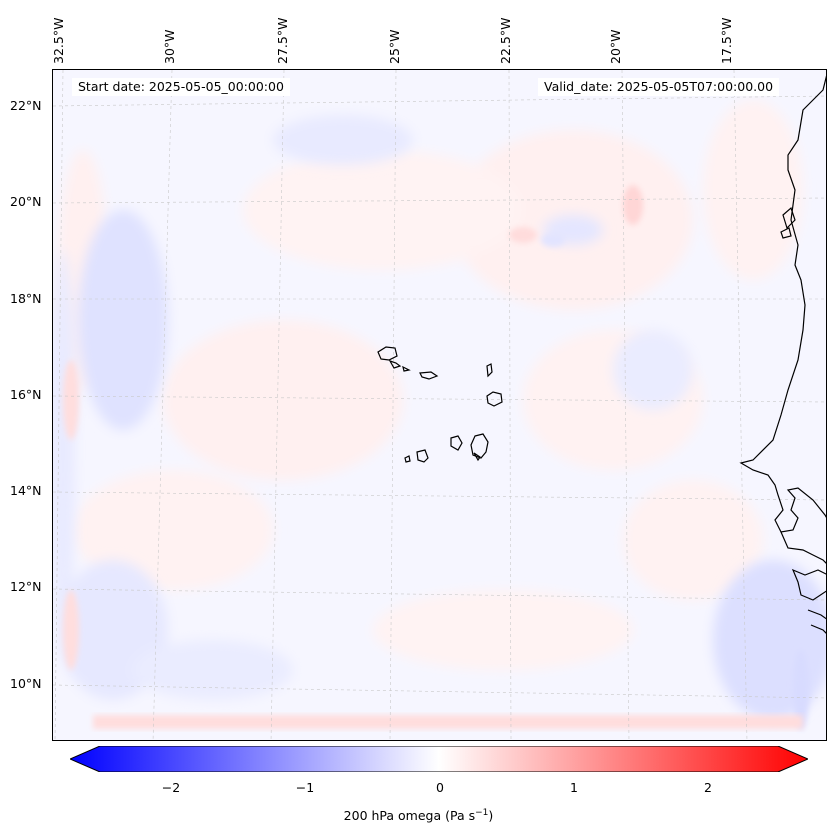 The height and width of the screenshot is (839, 837). What do you see at coordinates (26, 683) in the screenshot?
I see `lat-label-10n: 10°N` at bounding box center [26, 683].